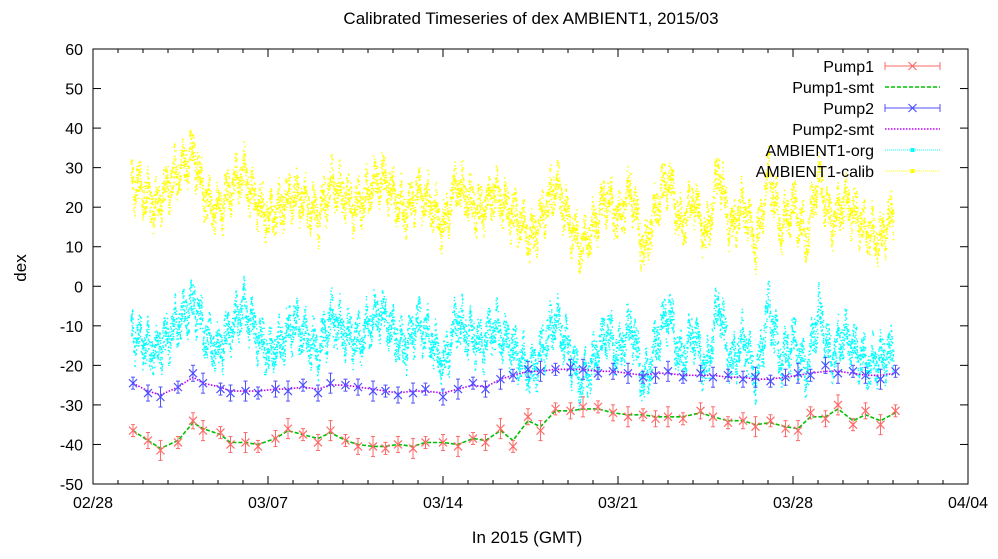  Describe the element at coordinates (74, 169) in the screenshot. I see `y-tick-label: 30` at that location.